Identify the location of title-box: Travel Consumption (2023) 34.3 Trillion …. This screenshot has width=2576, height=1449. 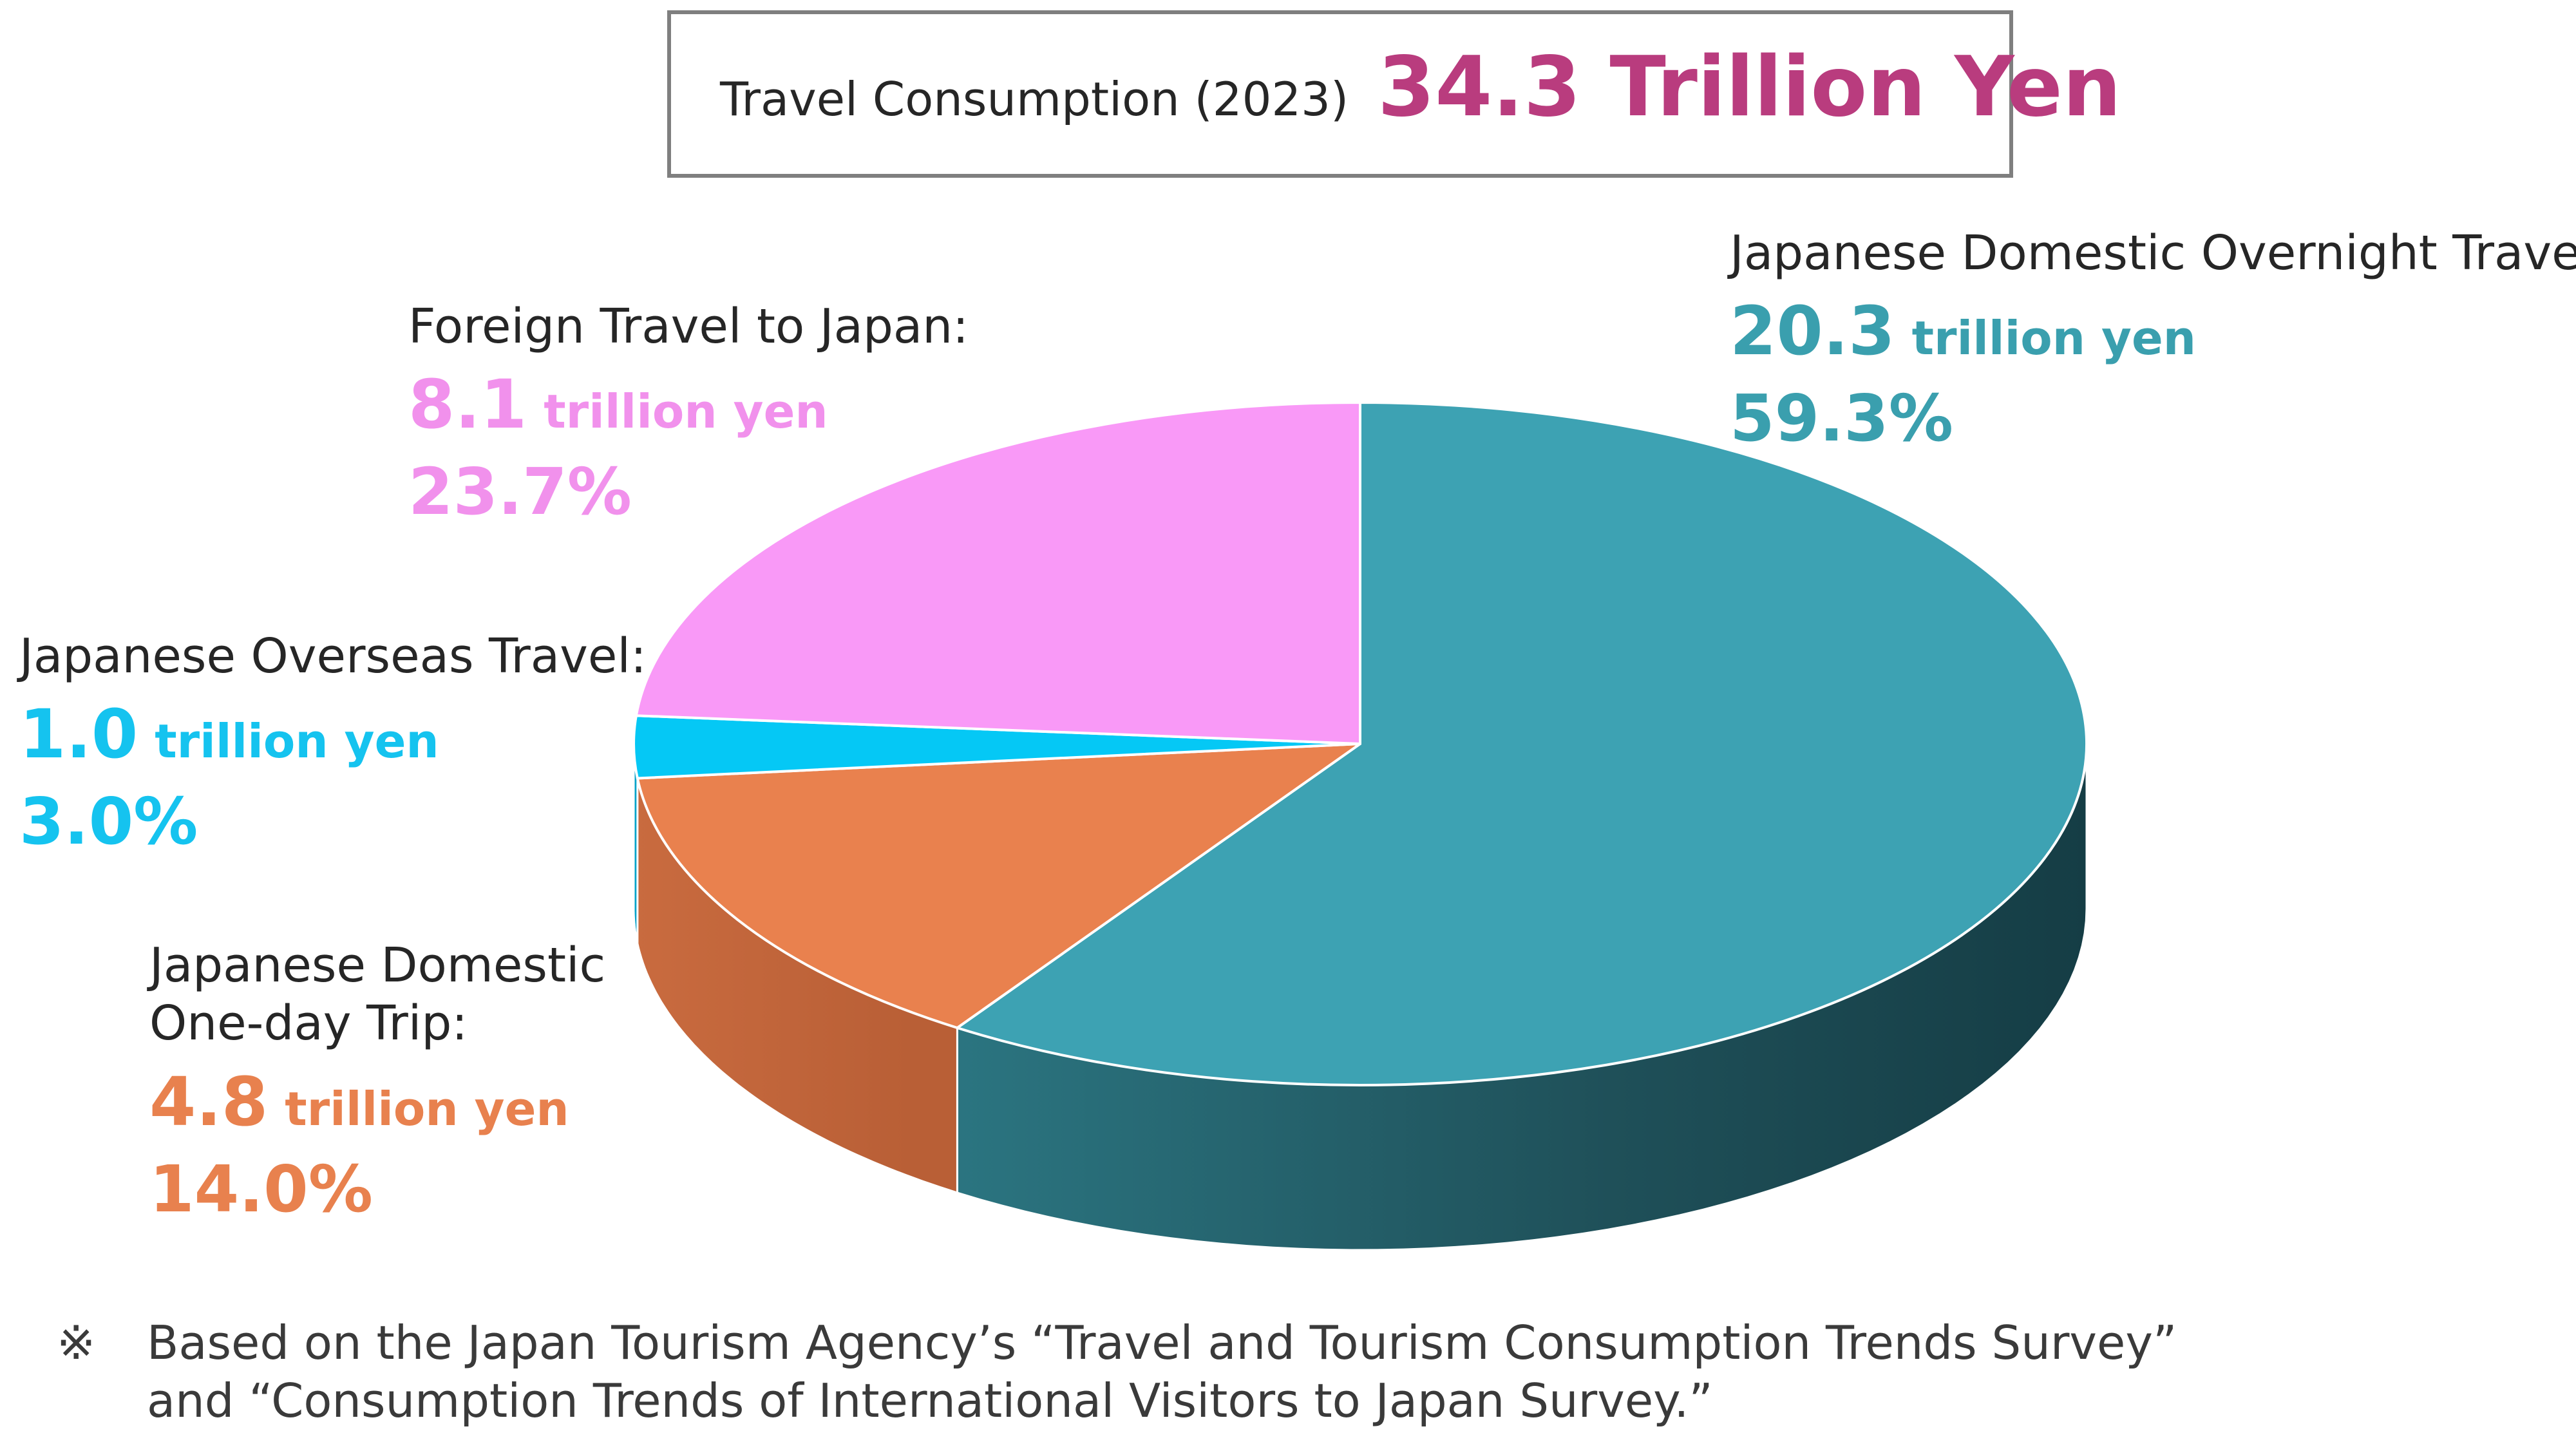
(1394, 94).